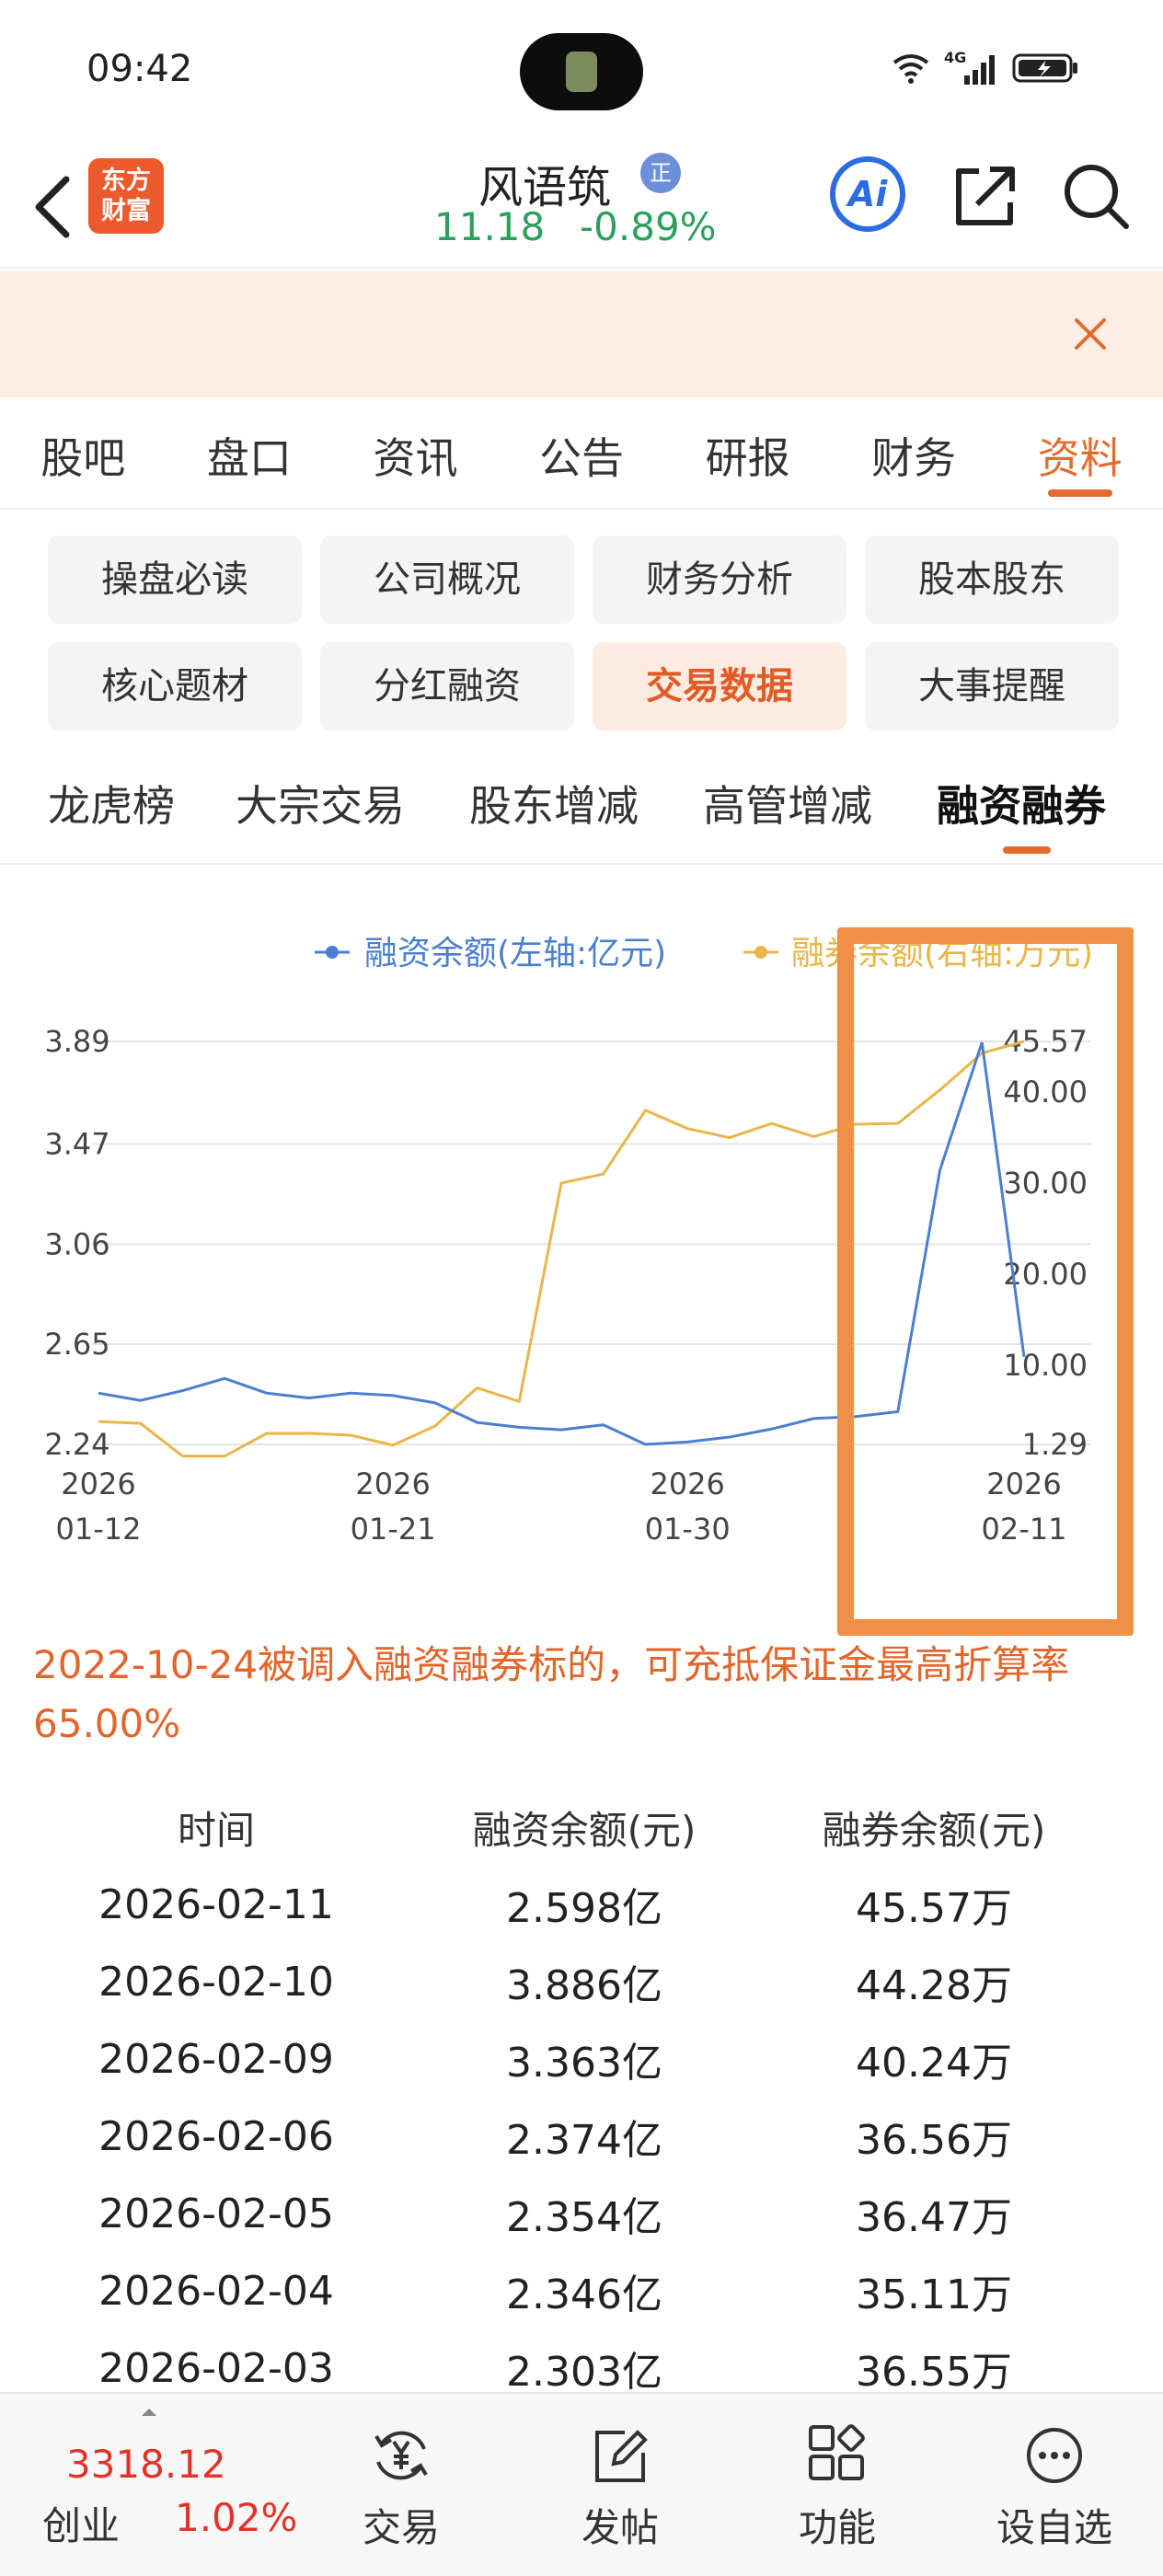  I want to click on camera-cutout, so click(581, 71).